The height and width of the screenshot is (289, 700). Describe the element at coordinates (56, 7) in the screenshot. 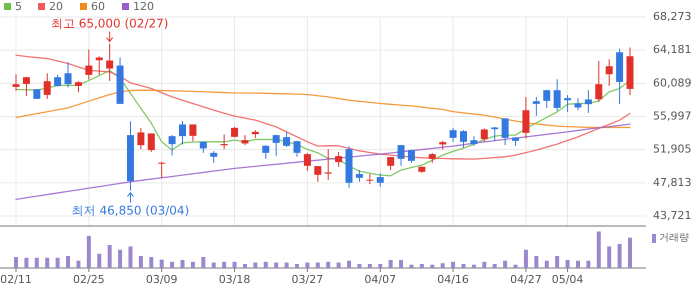

I see `legend-label: 20` at that location.